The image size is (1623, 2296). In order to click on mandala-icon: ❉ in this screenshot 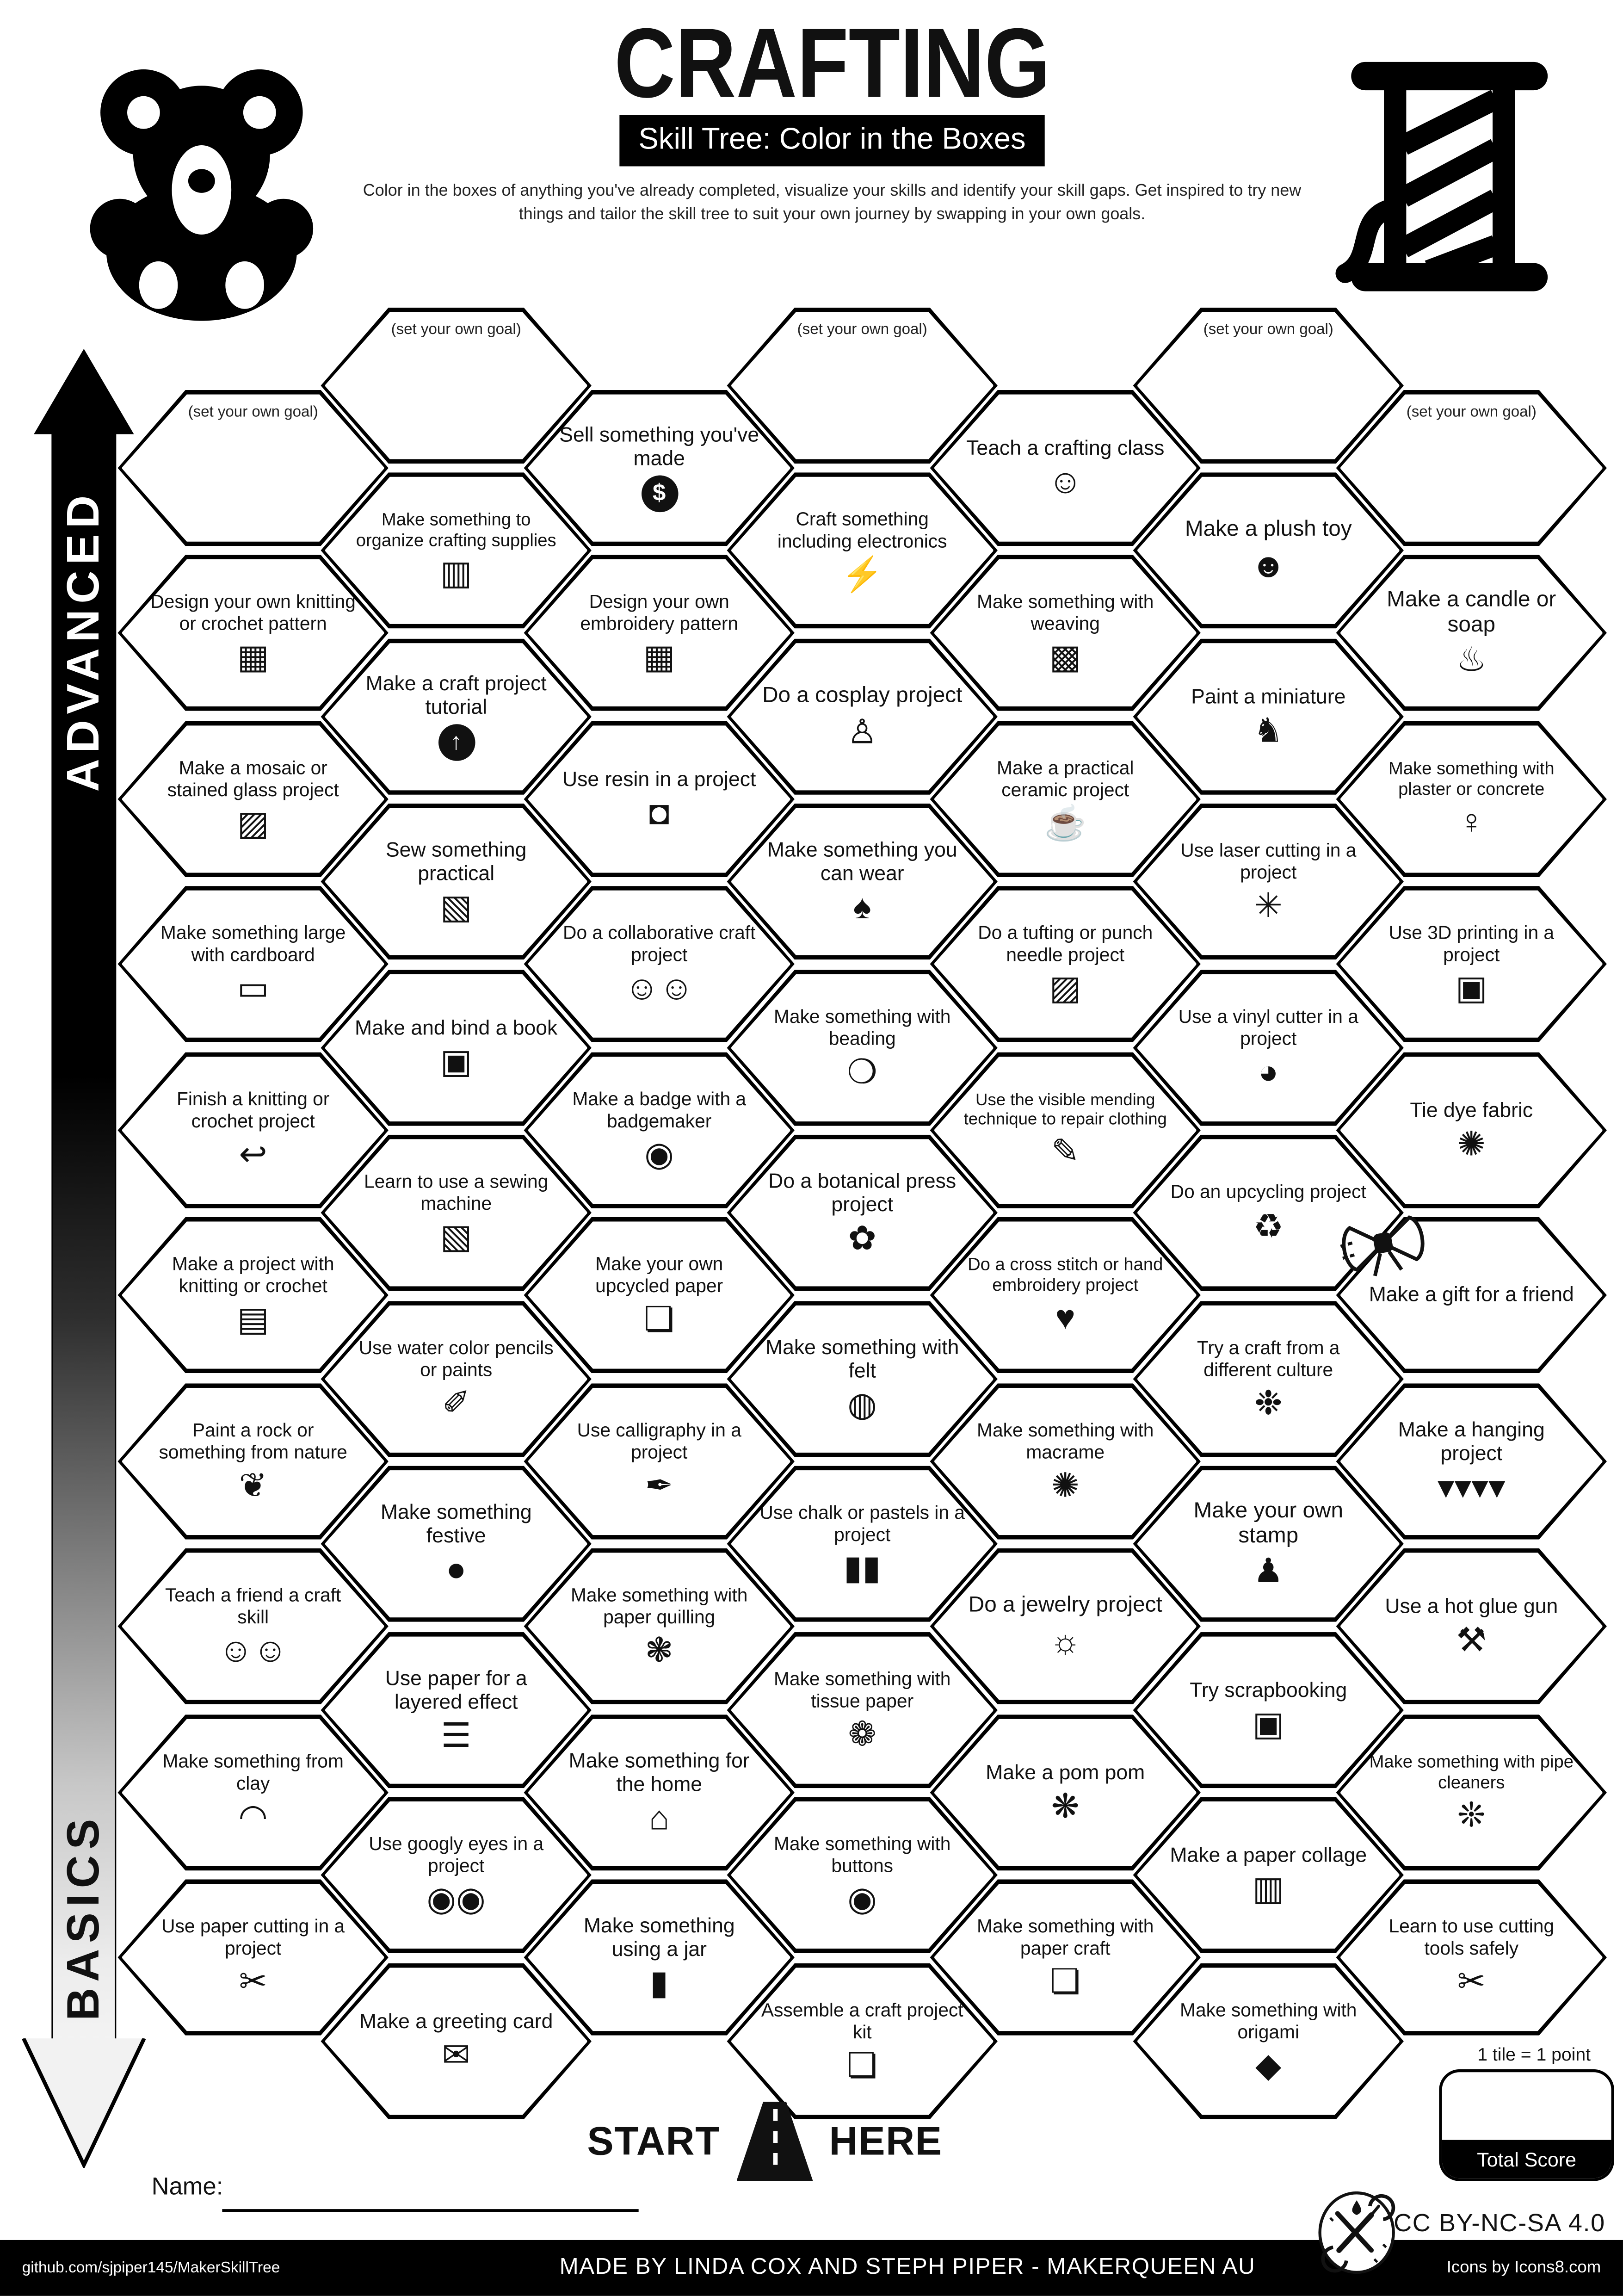, I will do `click(1268, 1402)`.